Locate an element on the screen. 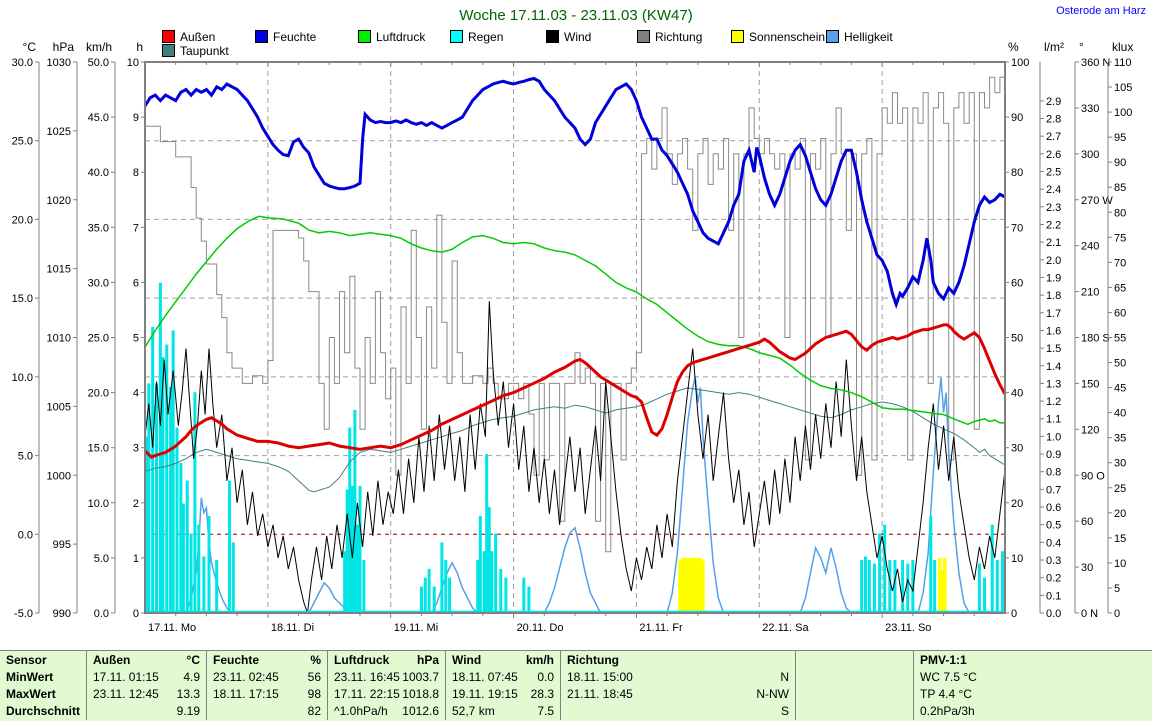 This screenshot has width=1152, height=721. legend-label: Wind is located at coordinates (578, 37).